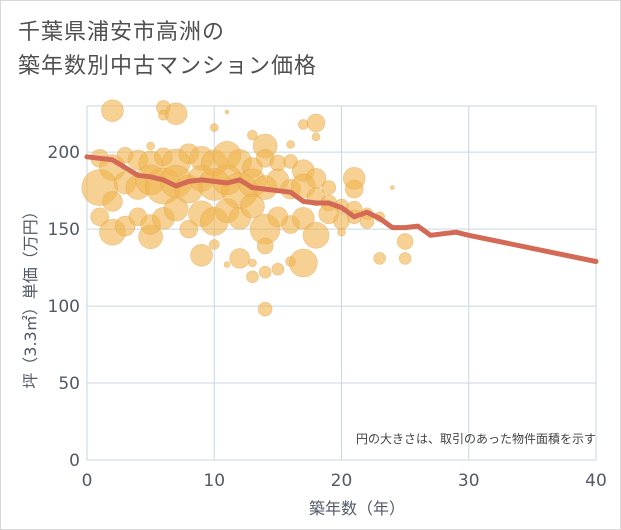 This screenshot has height=530, width=621. I want to click on bubble-size-note: 円の大きさは、取引のあった物件面積を示す, so click(476, 438).